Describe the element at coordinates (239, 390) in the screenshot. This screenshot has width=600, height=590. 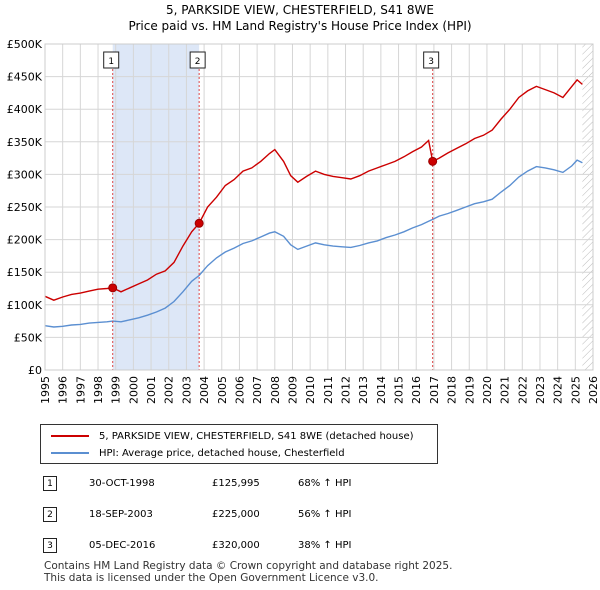
I see `x-tick-label: 2006` at that location.